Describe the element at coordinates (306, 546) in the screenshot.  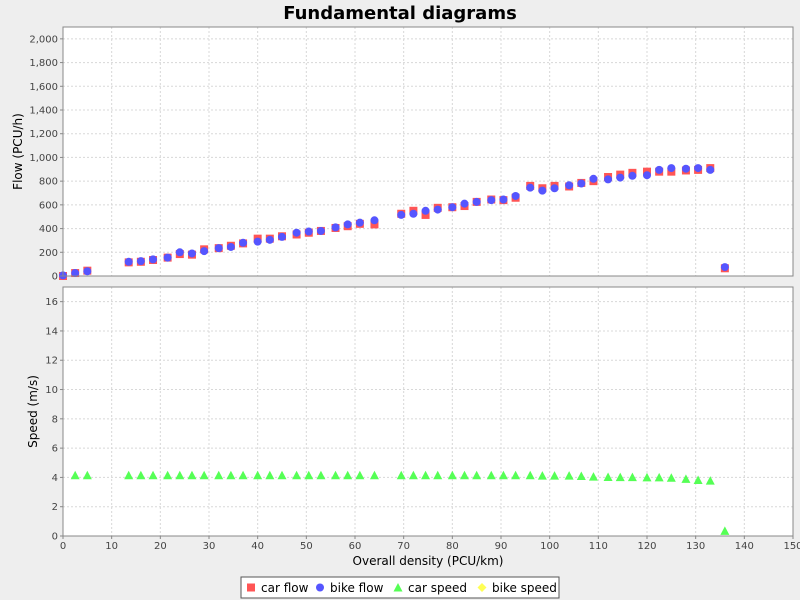
I see `x-tick-label: 50` at that location.